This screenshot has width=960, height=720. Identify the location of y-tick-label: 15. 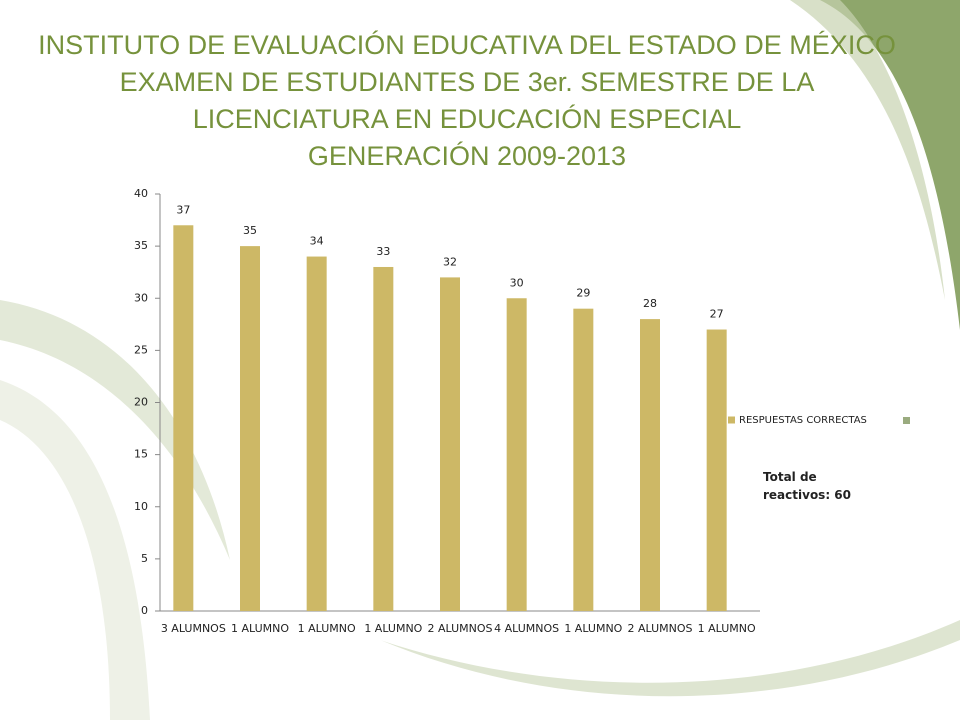
(141, 454).